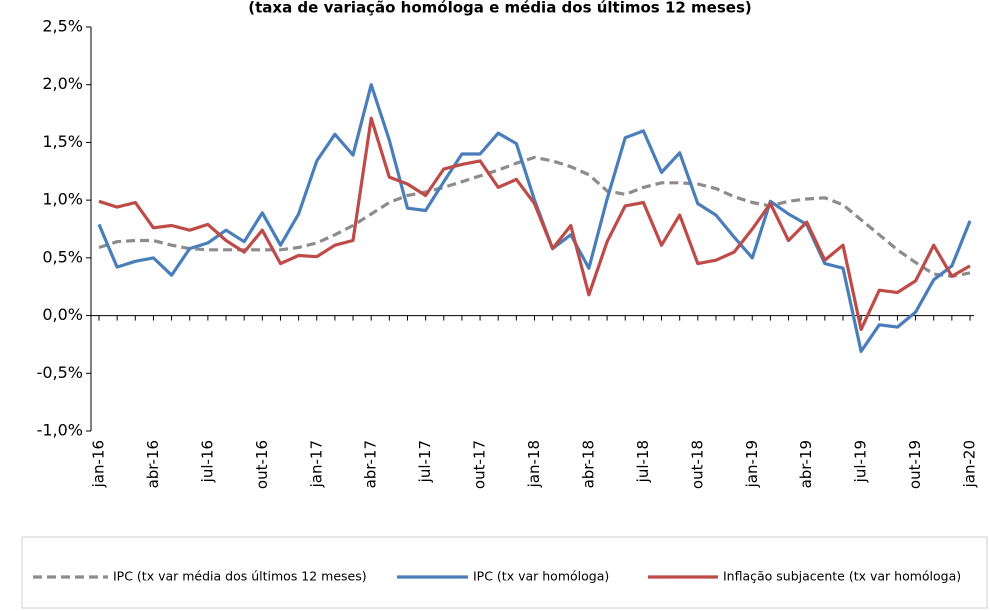  Describe the element at coordinates (262, 464) in the screenshot. I see `x-tick-label: out-16` at that location.